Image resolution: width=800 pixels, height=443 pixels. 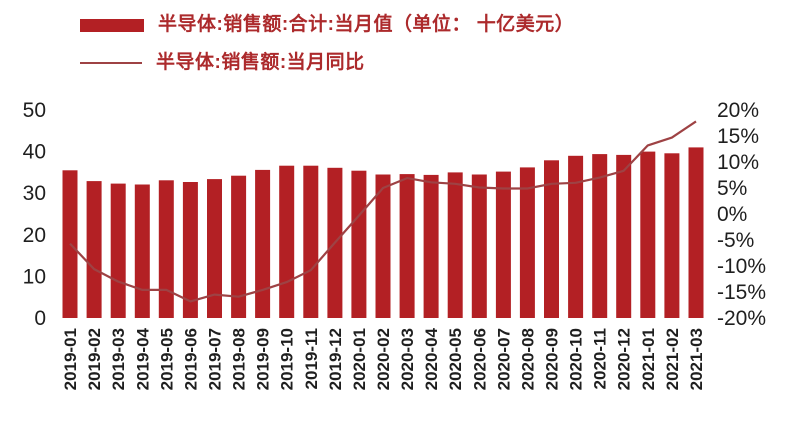 I want to click on x-axis-tick-label: 2020-06, so click(x=479, y=359).